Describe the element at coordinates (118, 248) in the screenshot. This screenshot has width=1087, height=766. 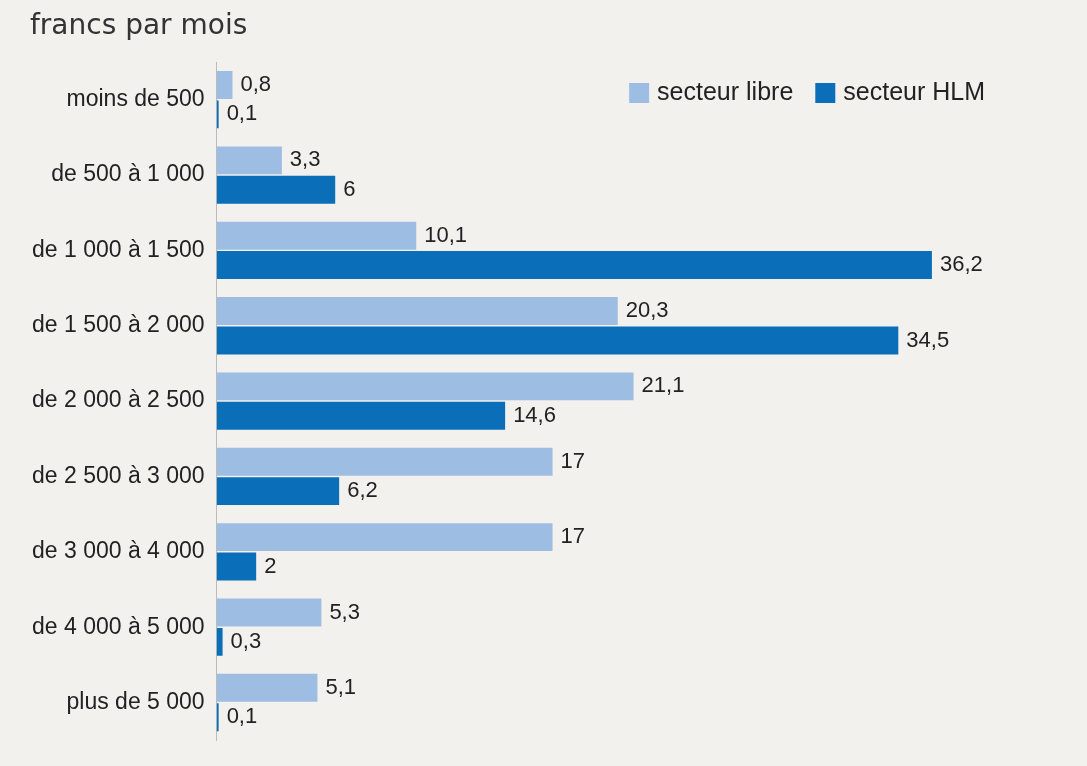
I see `y-tick-label: de 1 000 à 1 500` at that location.